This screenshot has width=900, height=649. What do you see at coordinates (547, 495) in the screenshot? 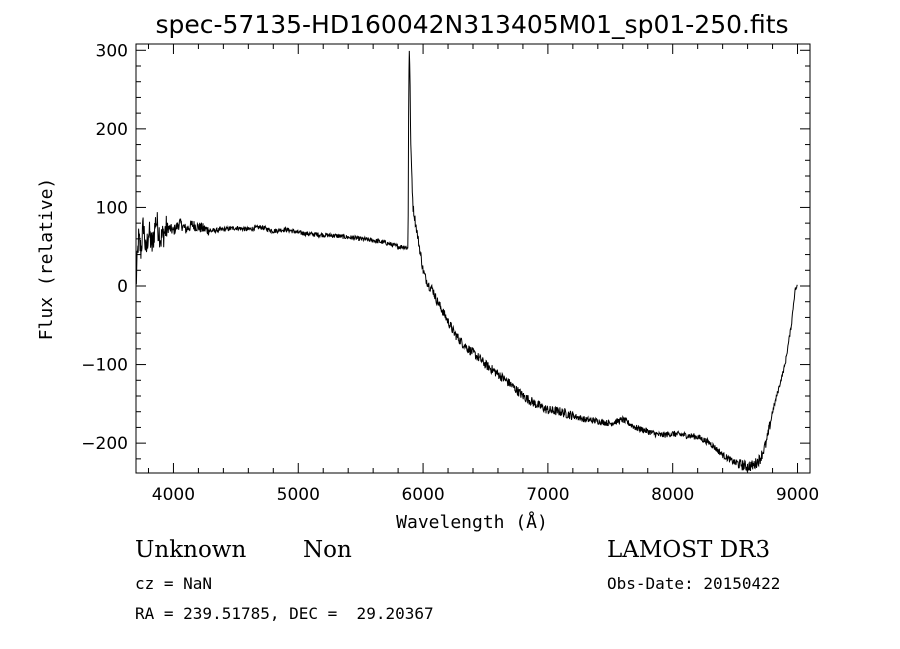
I see `x-tick-label: 7000` at bounding box center [547, 495].